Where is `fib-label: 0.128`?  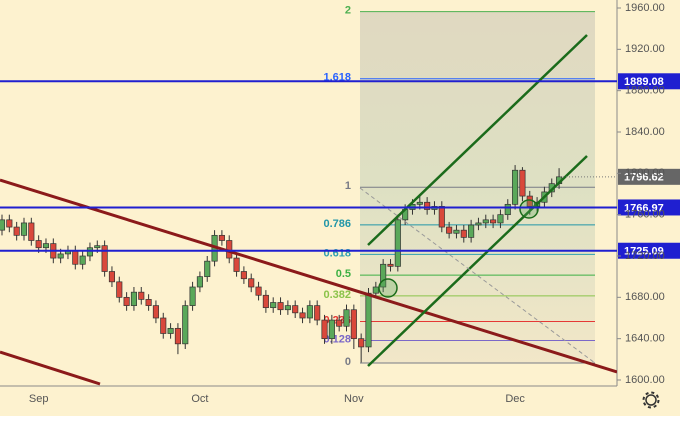
fib-label: 0.128 is located at coordinates (337, 339).